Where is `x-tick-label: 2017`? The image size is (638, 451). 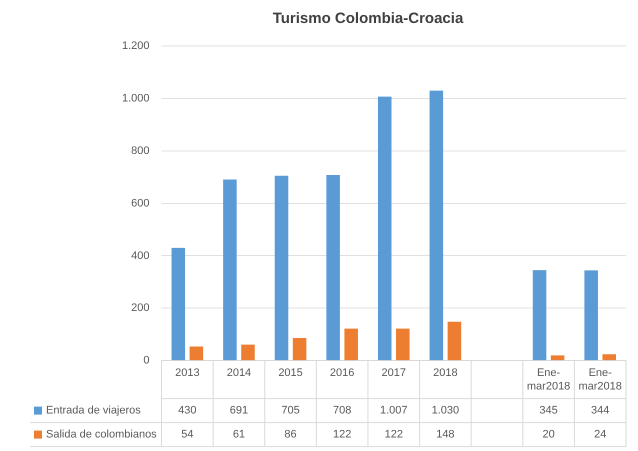 x-tick-label: 2017 is located at coordinates (394, 373).